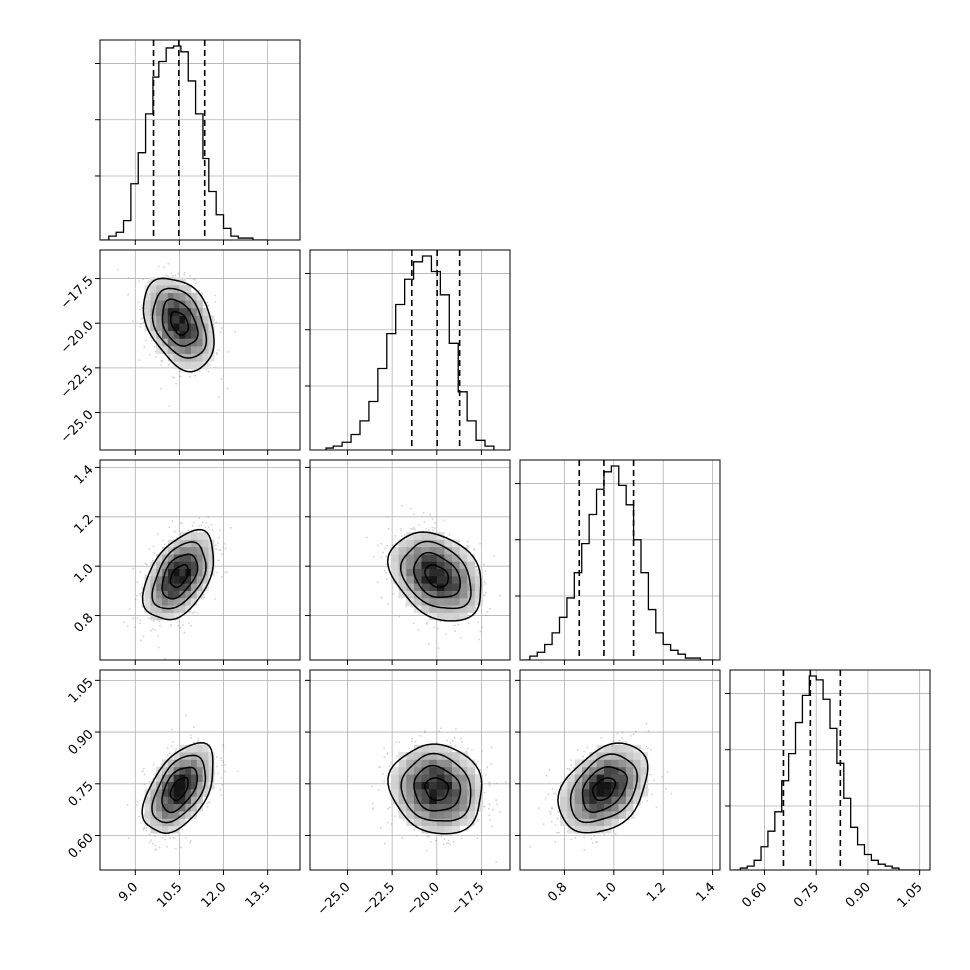 The image size is (970, 970). I want to click on x-tick-label: 1.05, so click(910, 895).